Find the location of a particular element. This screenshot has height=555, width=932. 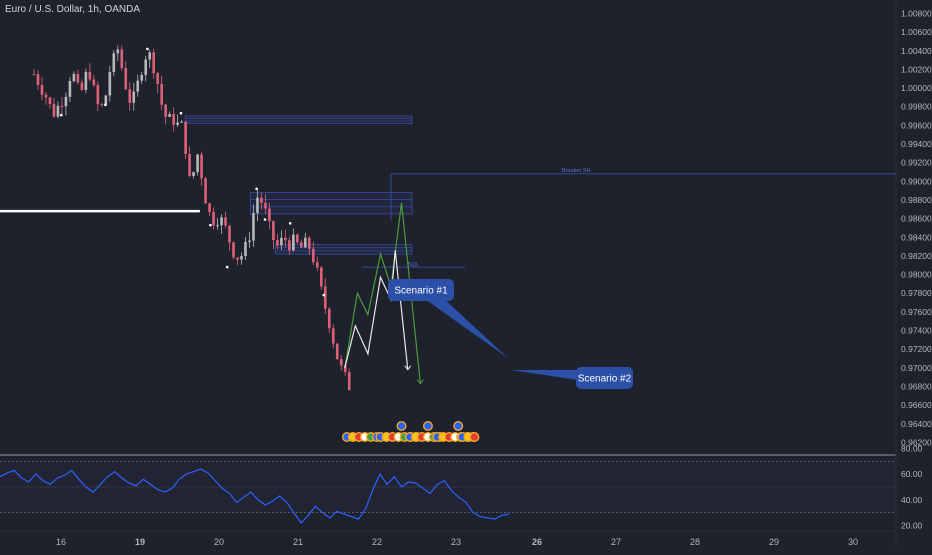

price-tick-label: 0.99400 is located at coordinates (916, 144).